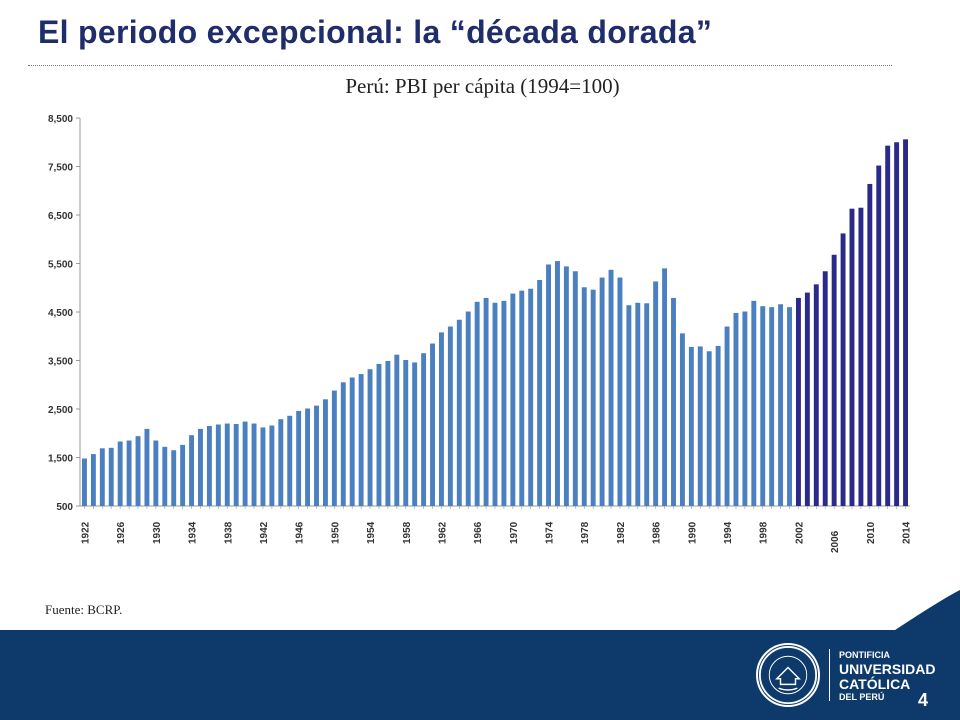 The image size is (960, 720). I want to click on bar-1955, so click(379, 434).